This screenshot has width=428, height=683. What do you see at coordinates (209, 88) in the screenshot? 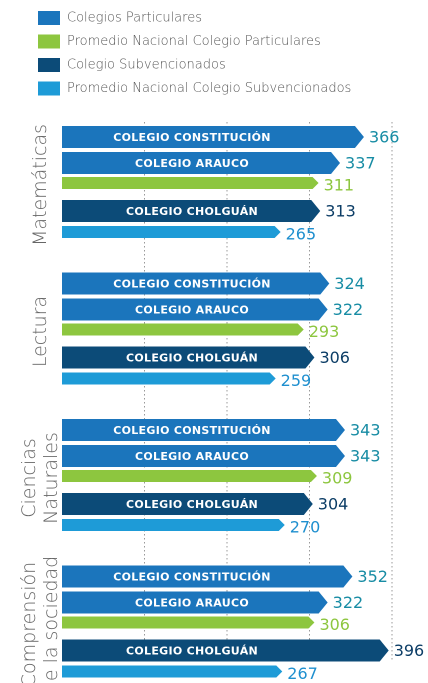
I see `legend-label: Promedio Nacional Colegio Subvencionados` at bounding box center [209, 88].